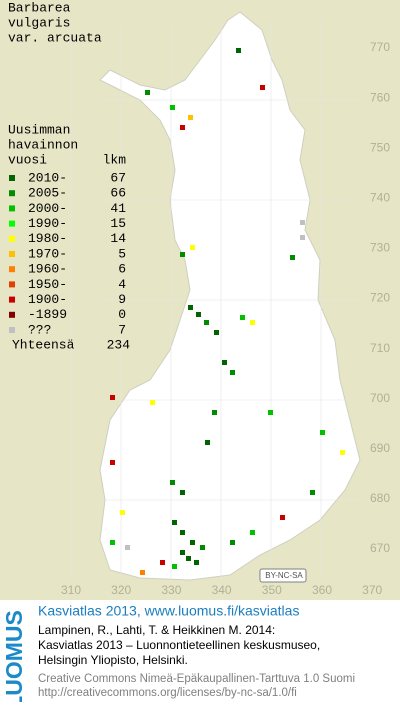 The width and height of the screenshot is (400, 707). What do you see at coordinates (47, 223) in the screenshot?
I see `legend-label: 1990-` at bounding box center [47, 223].